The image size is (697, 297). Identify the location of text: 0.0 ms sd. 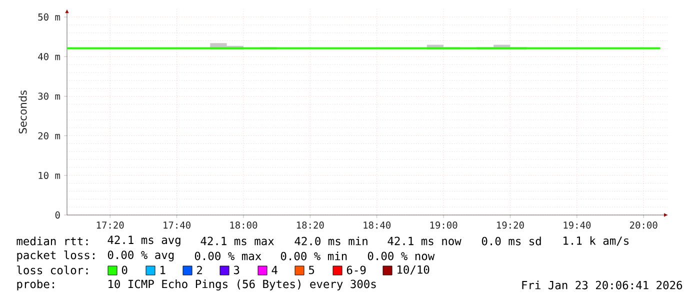
(511, 241).